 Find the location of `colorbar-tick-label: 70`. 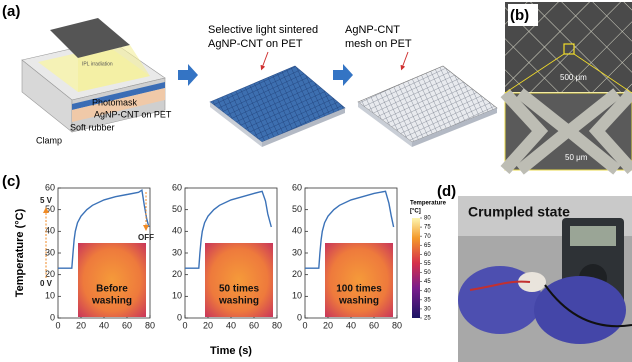

colorbar-tick-label: 70 is located at coordinates (427, 237).